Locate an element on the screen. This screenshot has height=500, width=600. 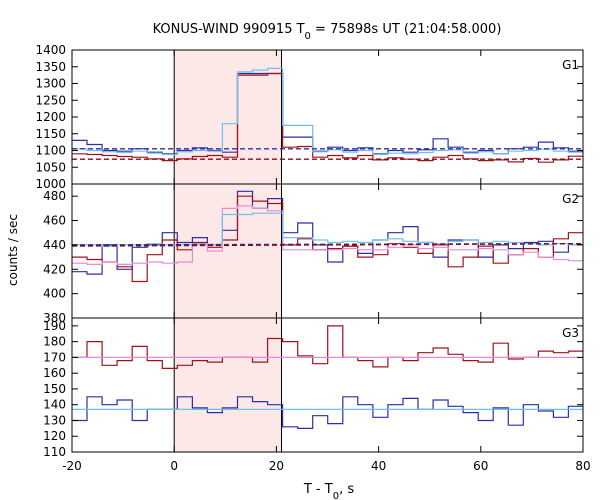
y-tick-label: 380 is located at coordinates (54, 318).